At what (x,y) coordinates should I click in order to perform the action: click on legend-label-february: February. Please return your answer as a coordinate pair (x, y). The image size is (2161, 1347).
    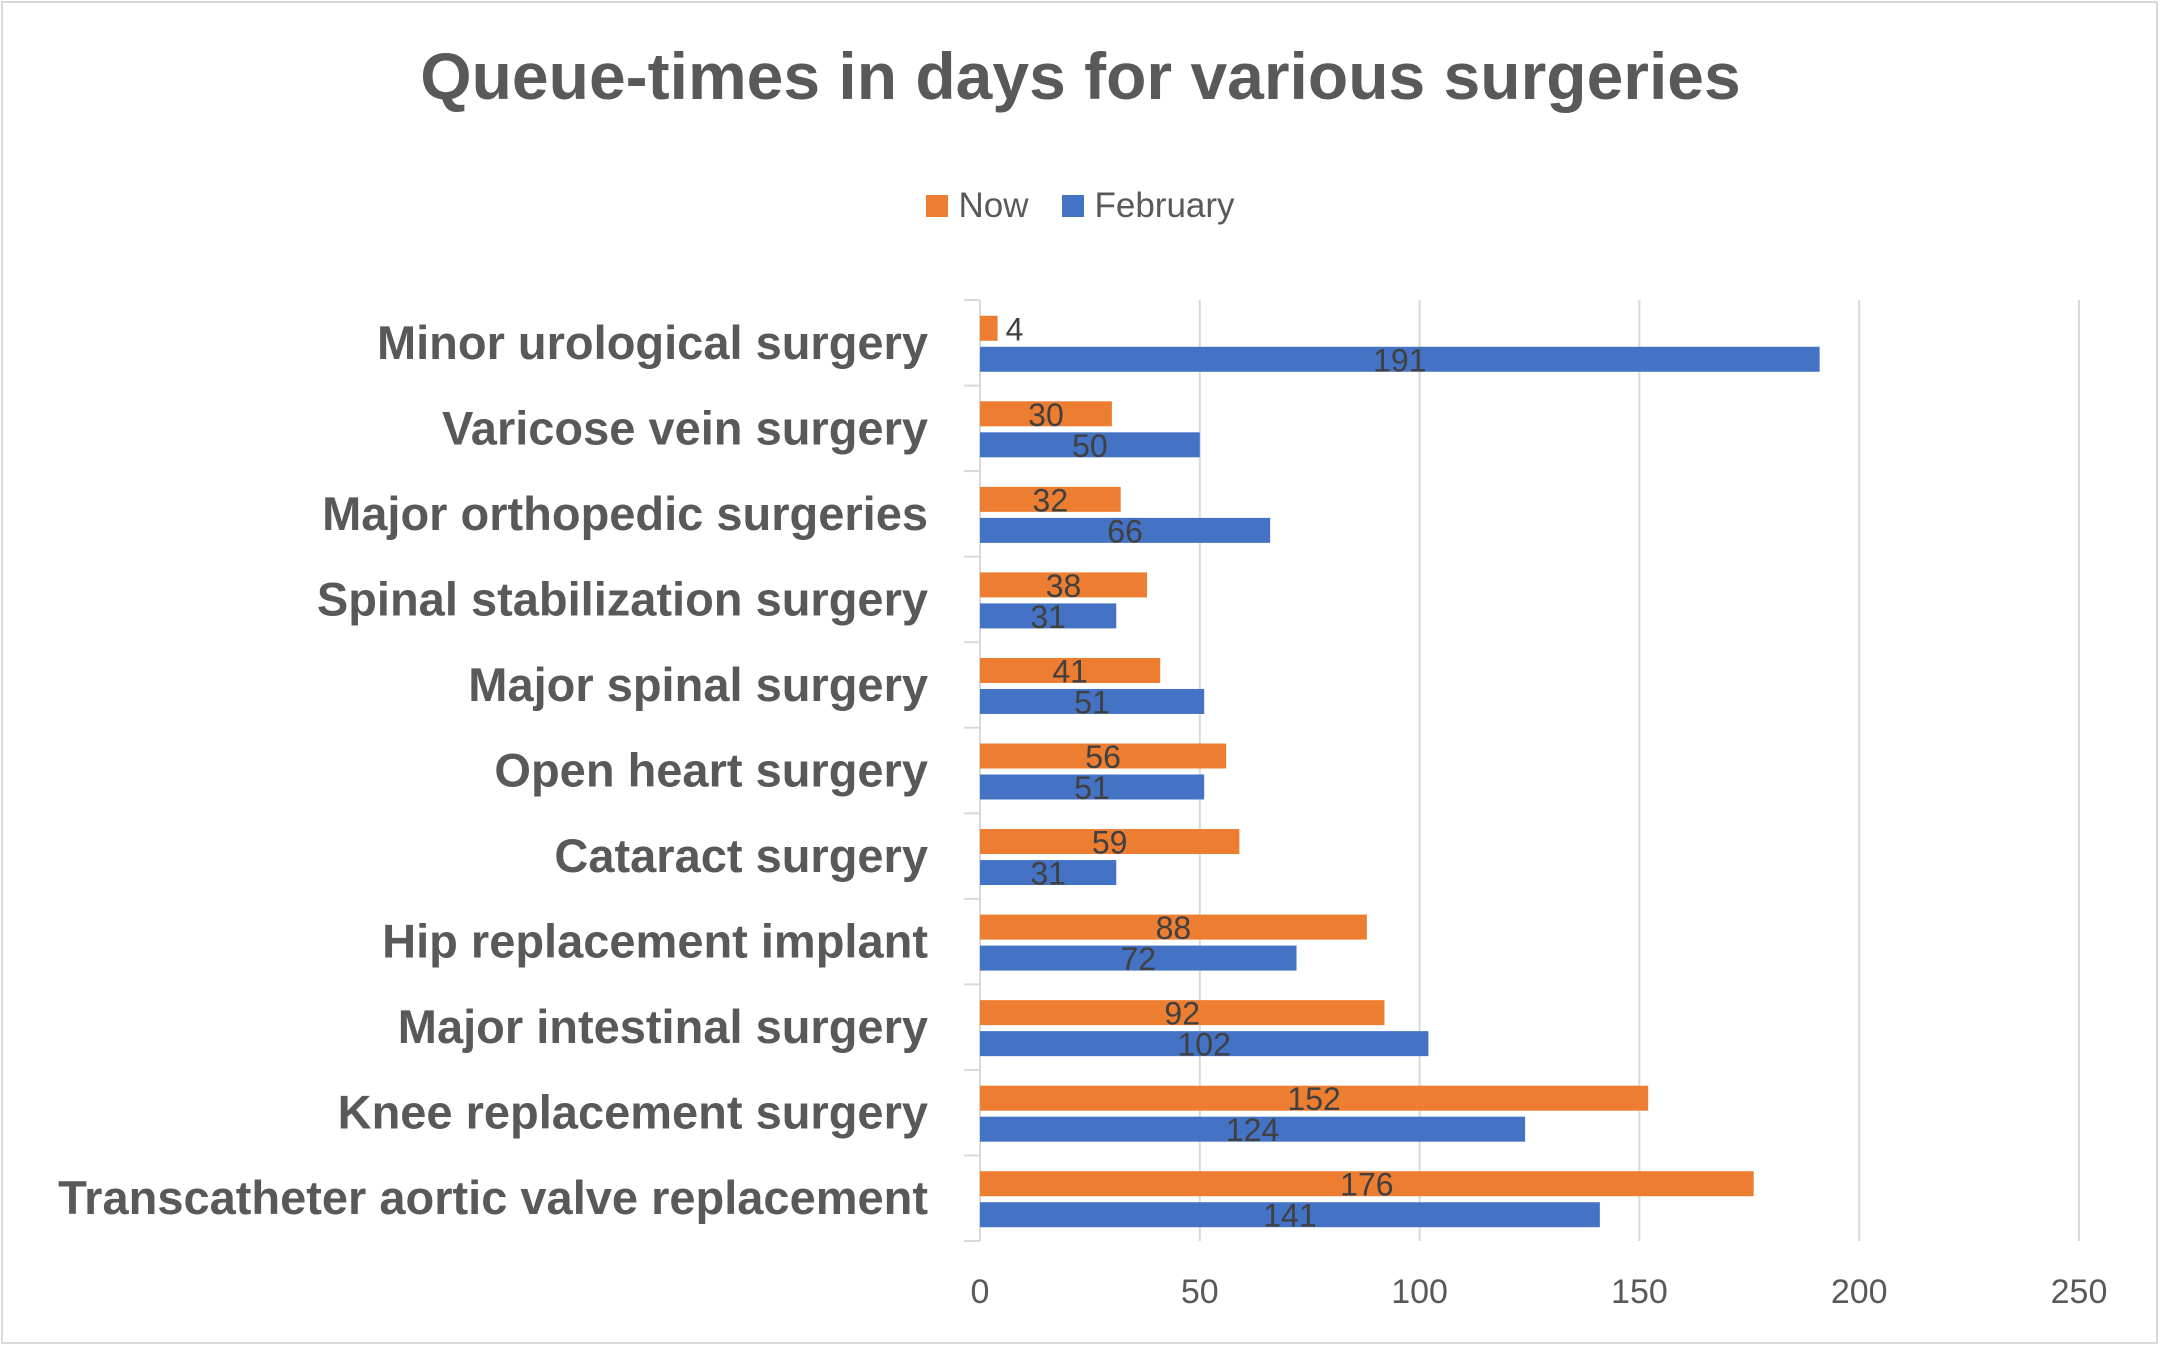
    Looking at the image, I should click on (1164, 205).